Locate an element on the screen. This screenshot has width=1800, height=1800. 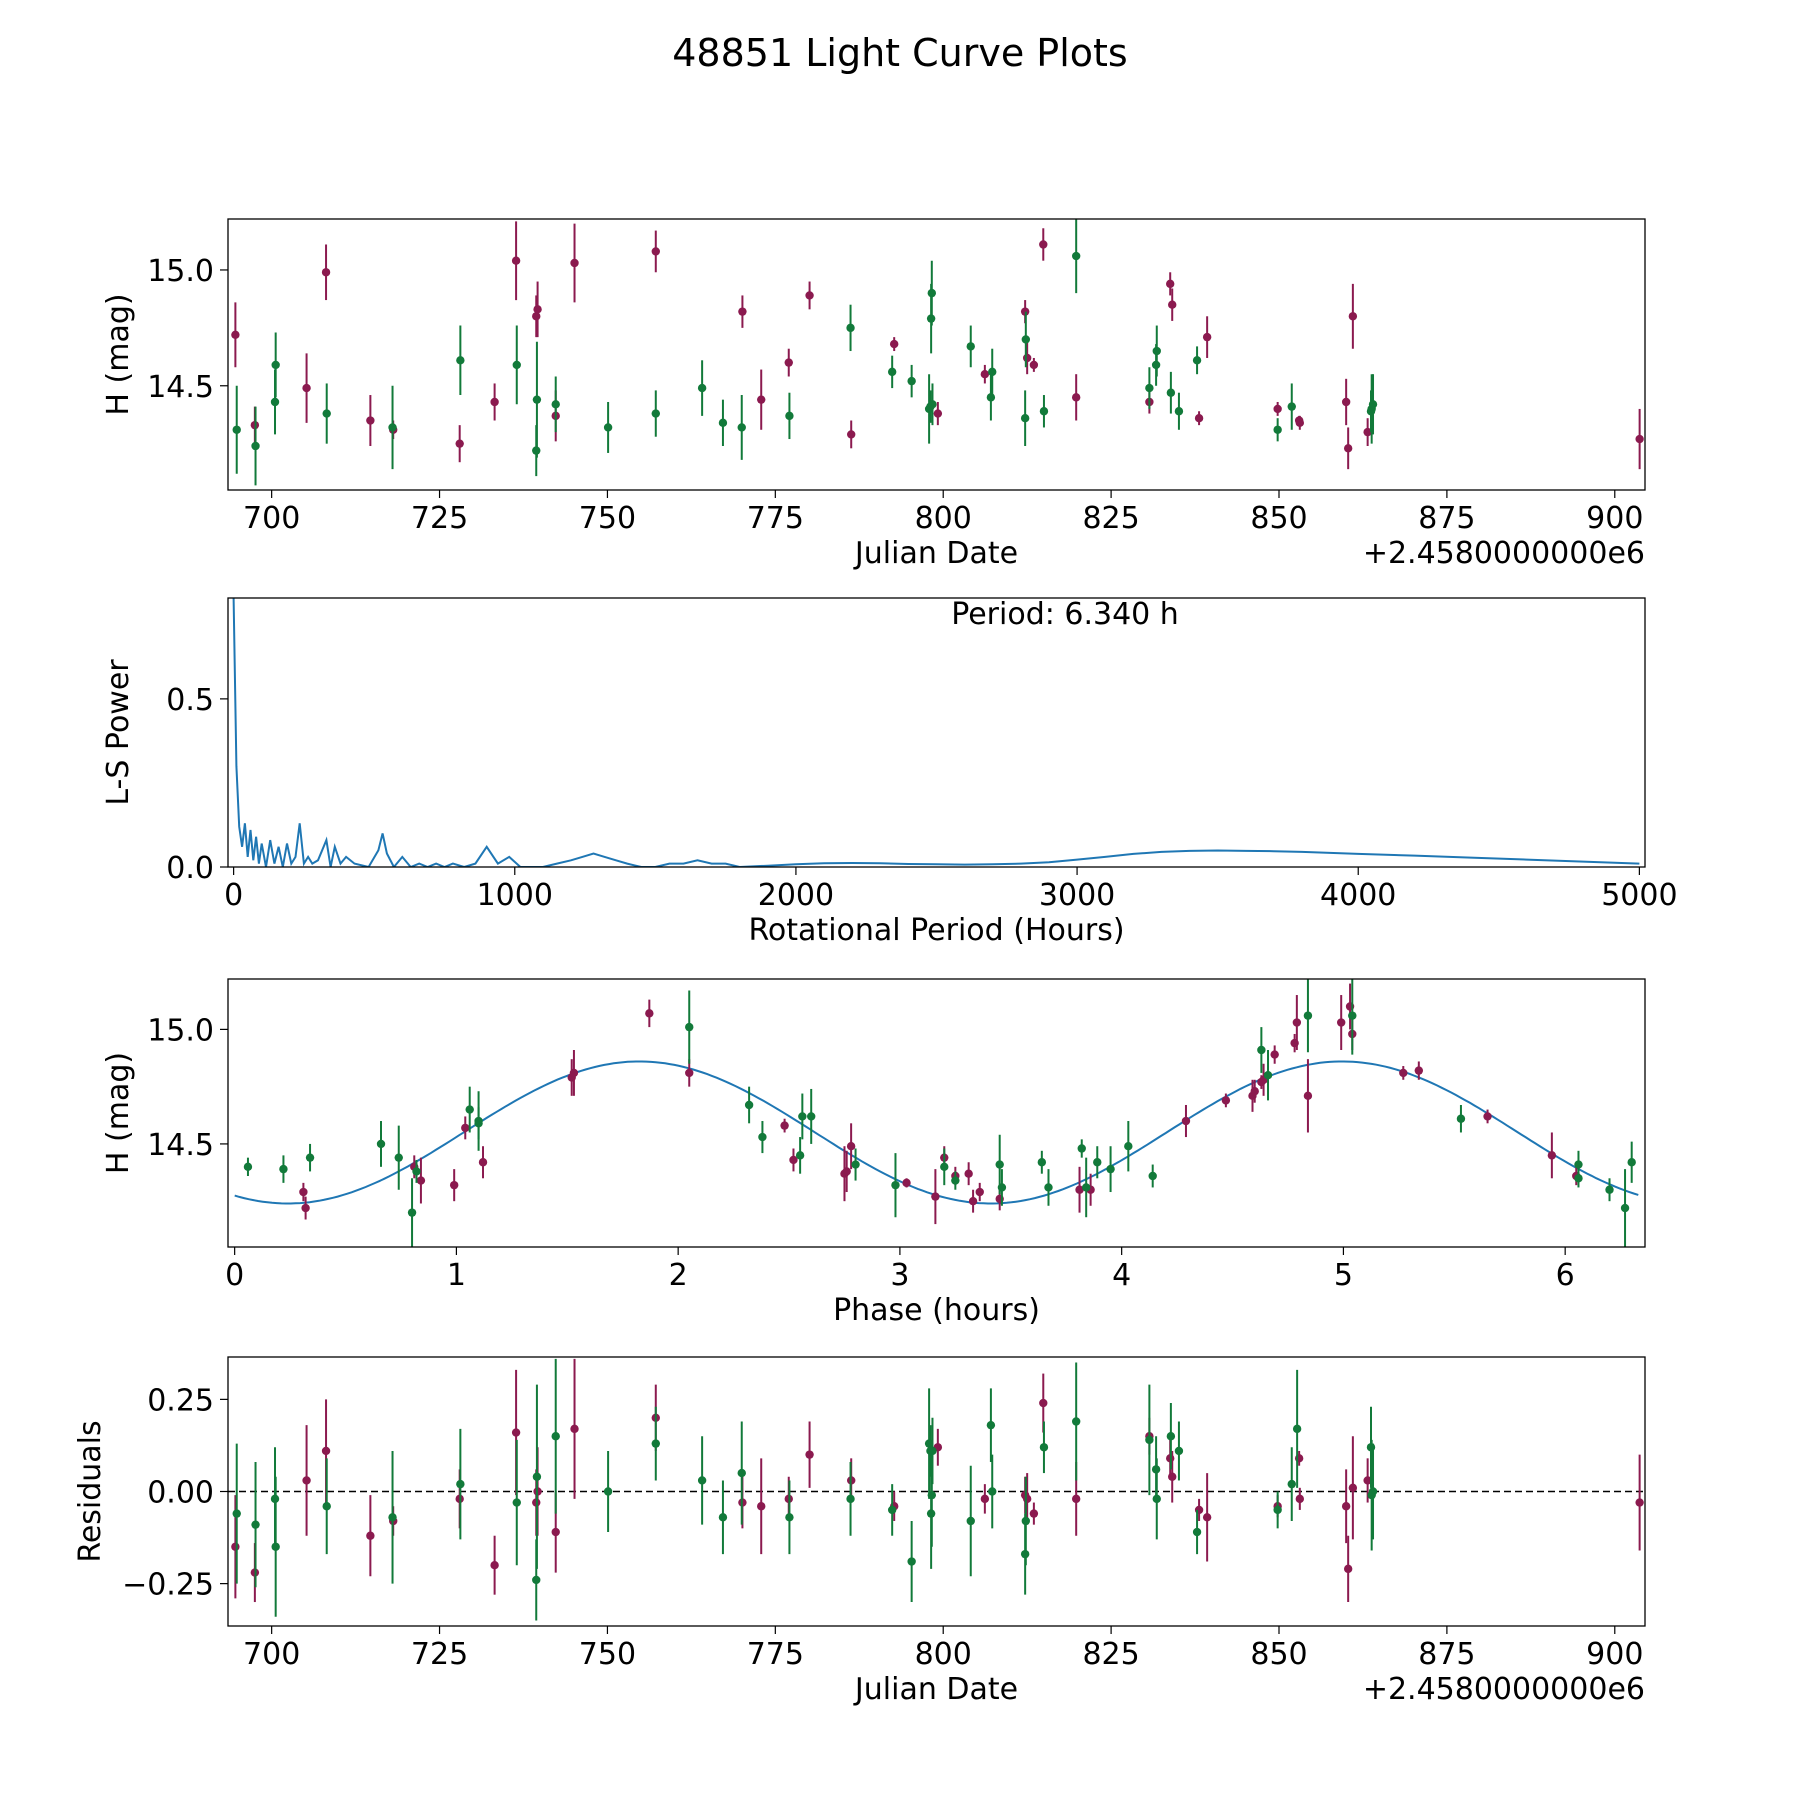
x-tick-label: 1000 is located at coordinates (515, 895).